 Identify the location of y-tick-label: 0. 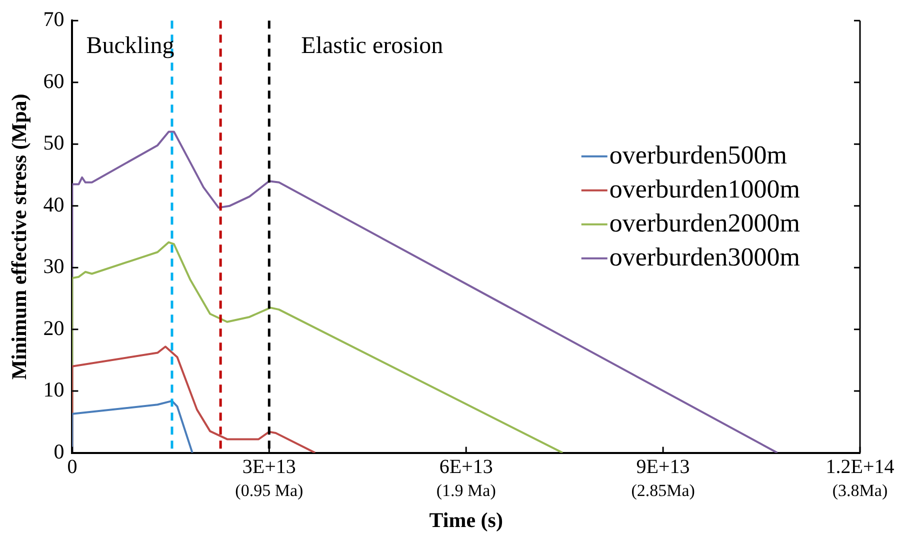
(59, 451).